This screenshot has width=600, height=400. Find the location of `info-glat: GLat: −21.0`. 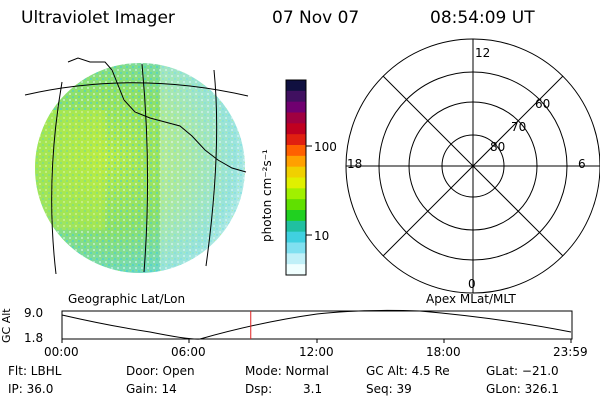

info-glat: GLat: −21.0 is located at coordinates (522, 371).